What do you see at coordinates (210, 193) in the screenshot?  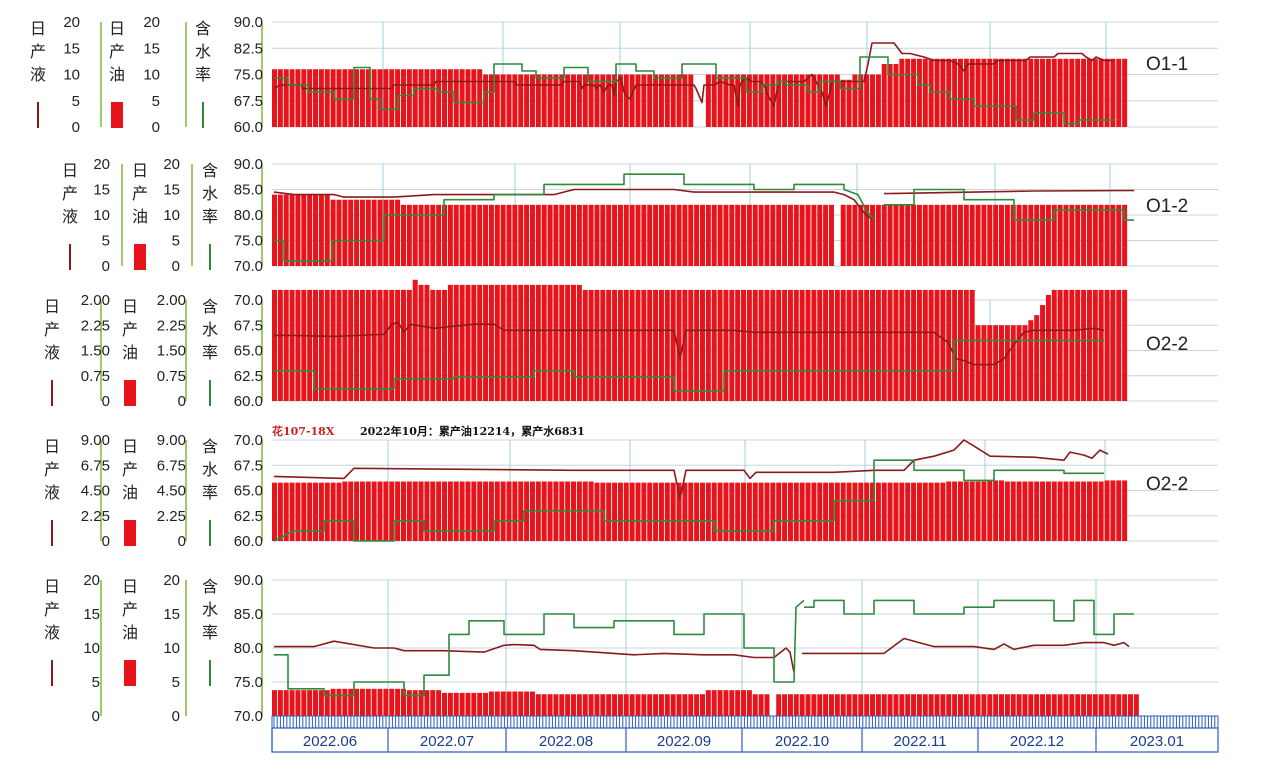 I see `water-legend-label: 水` at bounding box center [210, 193].